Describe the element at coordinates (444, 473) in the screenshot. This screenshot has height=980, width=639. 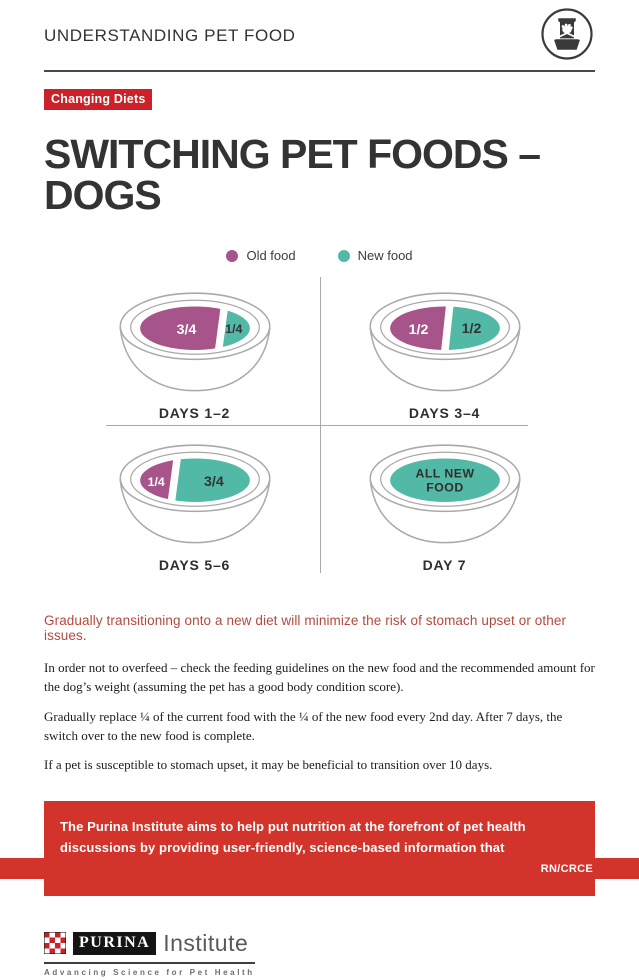
I see `all-new-food-label-line1: ALL NEW` at that location.